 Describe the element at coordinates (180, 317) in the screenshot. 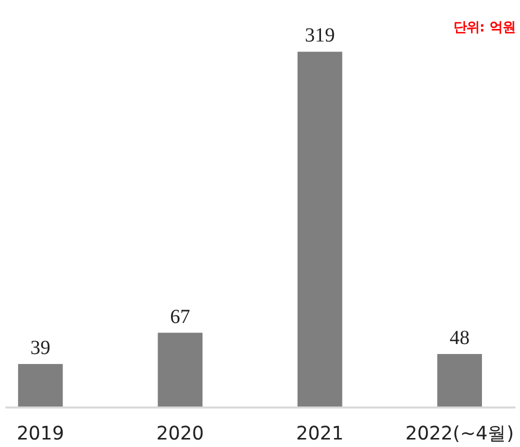

I see `data-label: 67` at that location.